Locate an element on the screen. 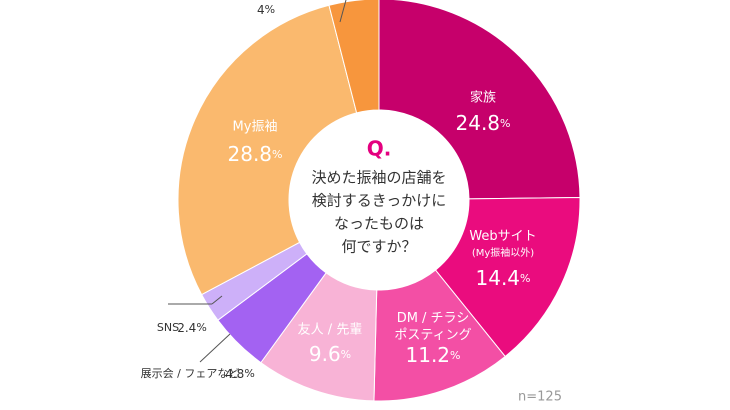 This screenshot has height=410, width=730. value-label: 24.8% is located at coordinates (483, 123).